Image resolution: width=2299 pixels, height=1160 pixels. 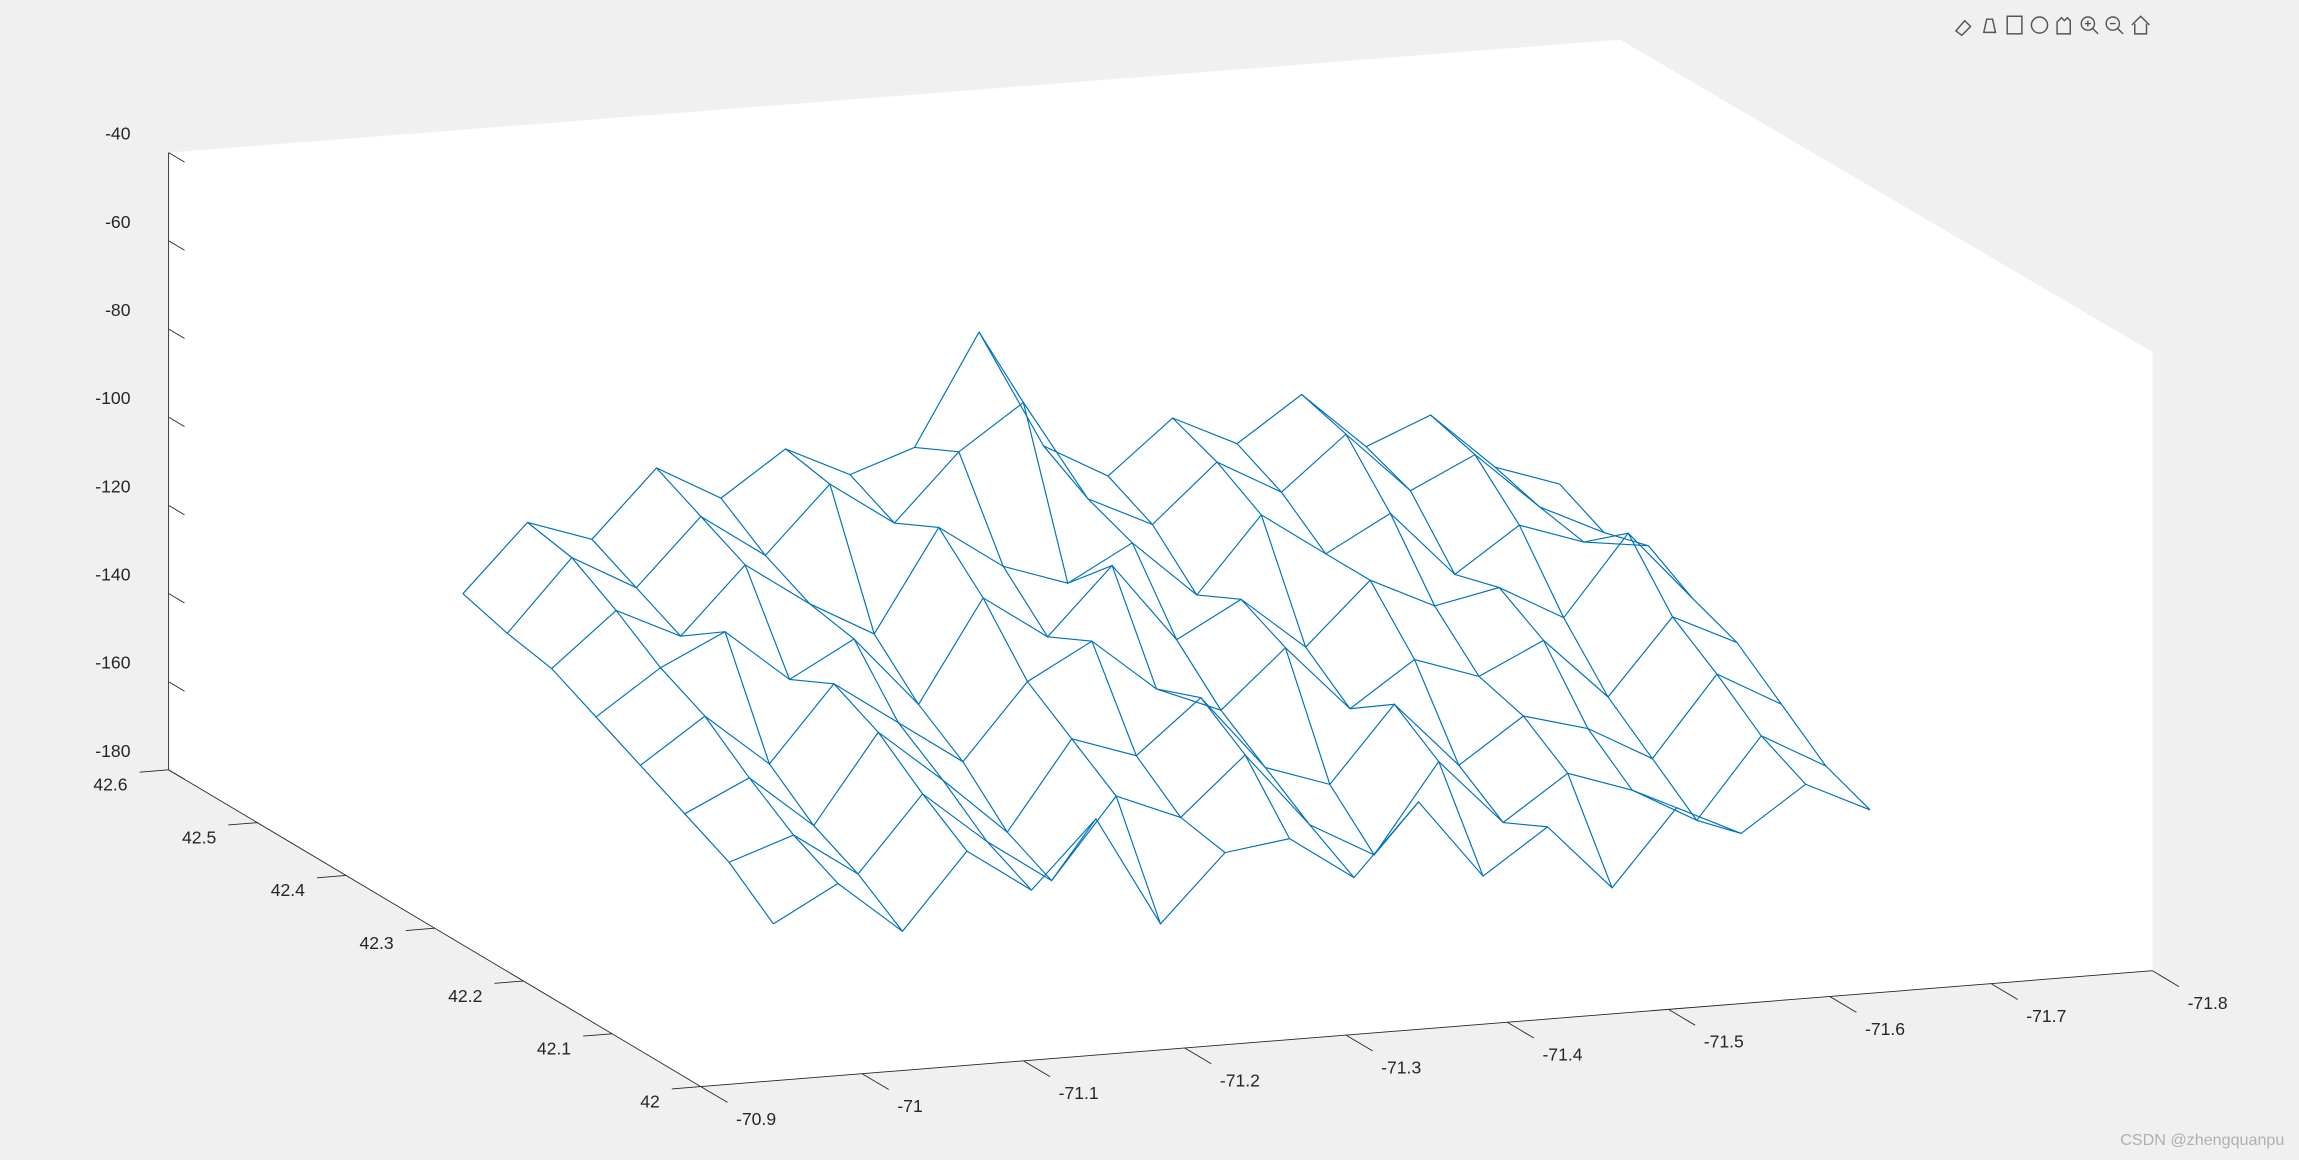 I want to click on z-tick-label: -140, so click(x=112, y=575).